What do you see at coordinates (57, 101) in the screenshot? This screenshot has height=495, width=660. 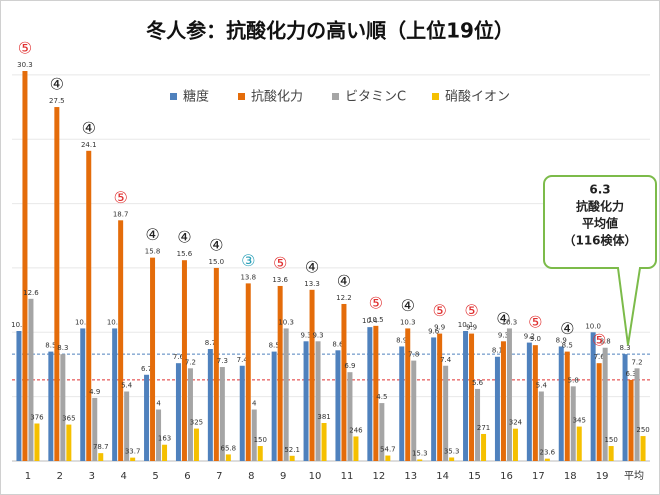 I see `value-label: 27.5` at bounding box center [57, 101].